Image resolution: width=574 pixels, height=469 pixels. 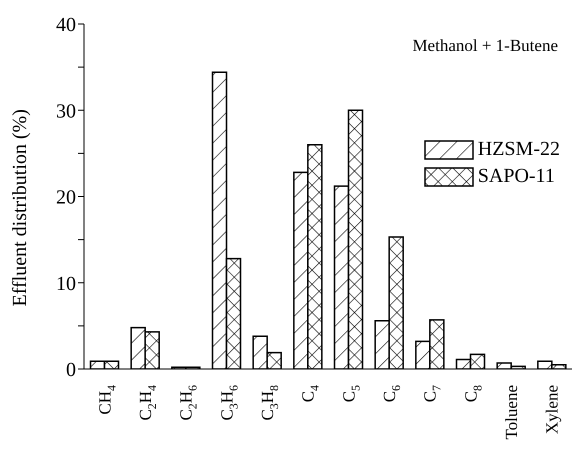 I want to click on x-tick-label: Xylene, so click(x=552, y=409).